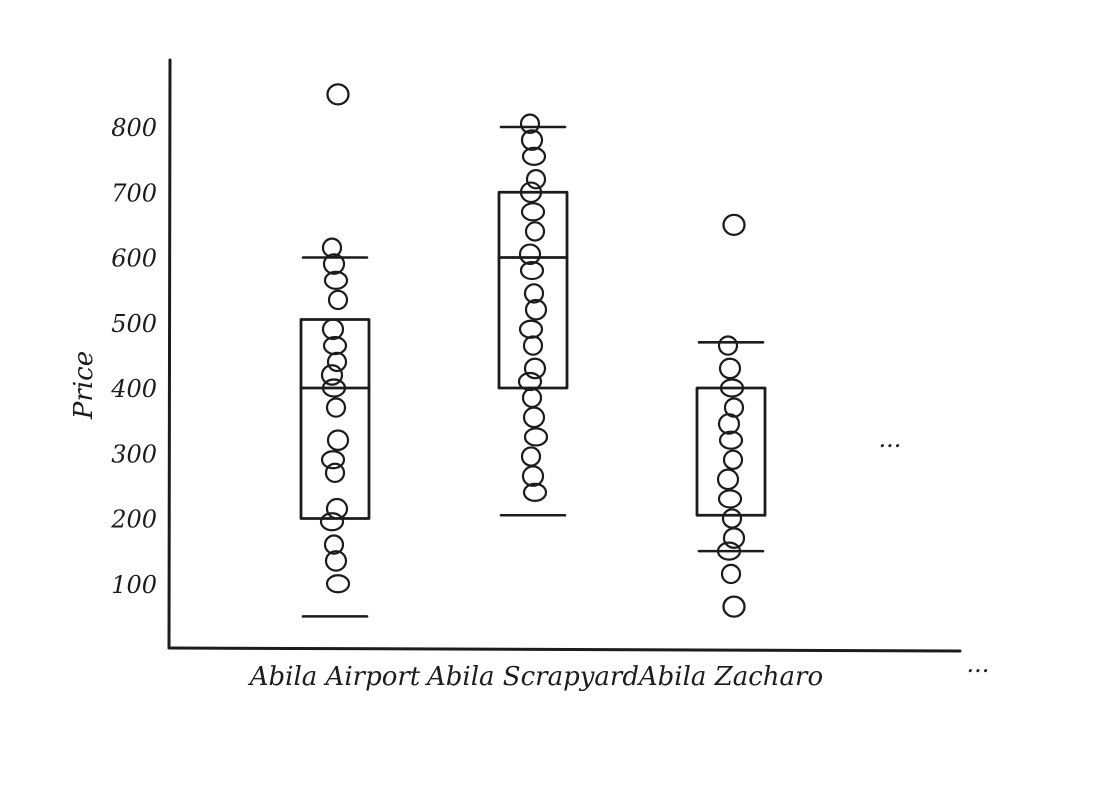  Describe the element at coordinates (133, 356) in the screenshot. I see `y-tick-labels: 100 200 300 400 500 600 700 800` at that location.